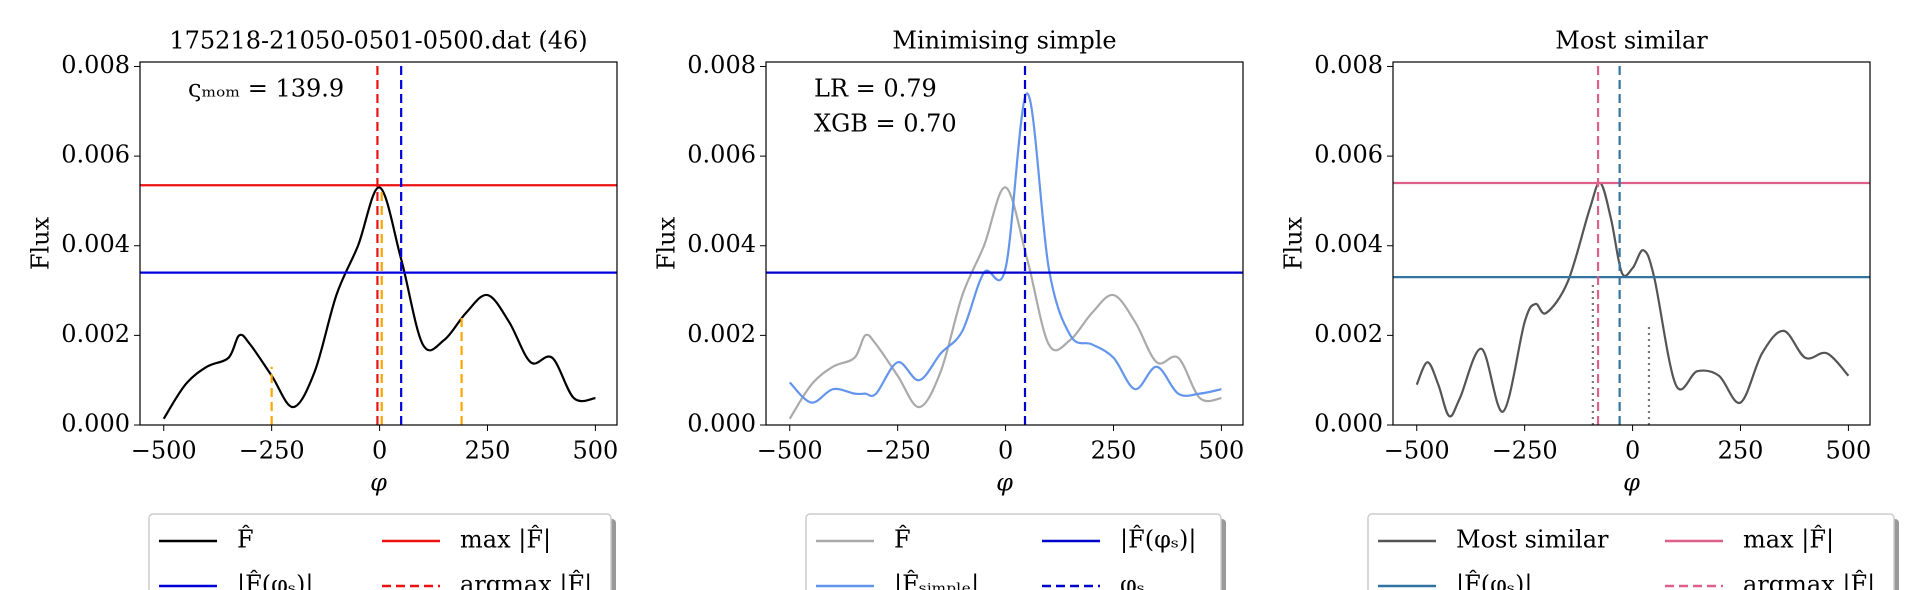 The image size is (1912, 590). Describe the element at coordinates (1004, 41) in the screenshot. I see `chart-title: Minimising simple` at that location.